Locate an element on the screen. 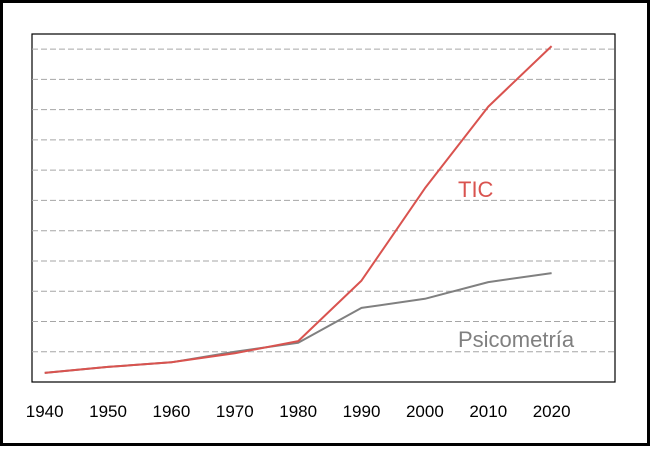 The width and height of the screenshot is (650, 449). x-tick-label: 1950 is located at coordinates (108, 411).